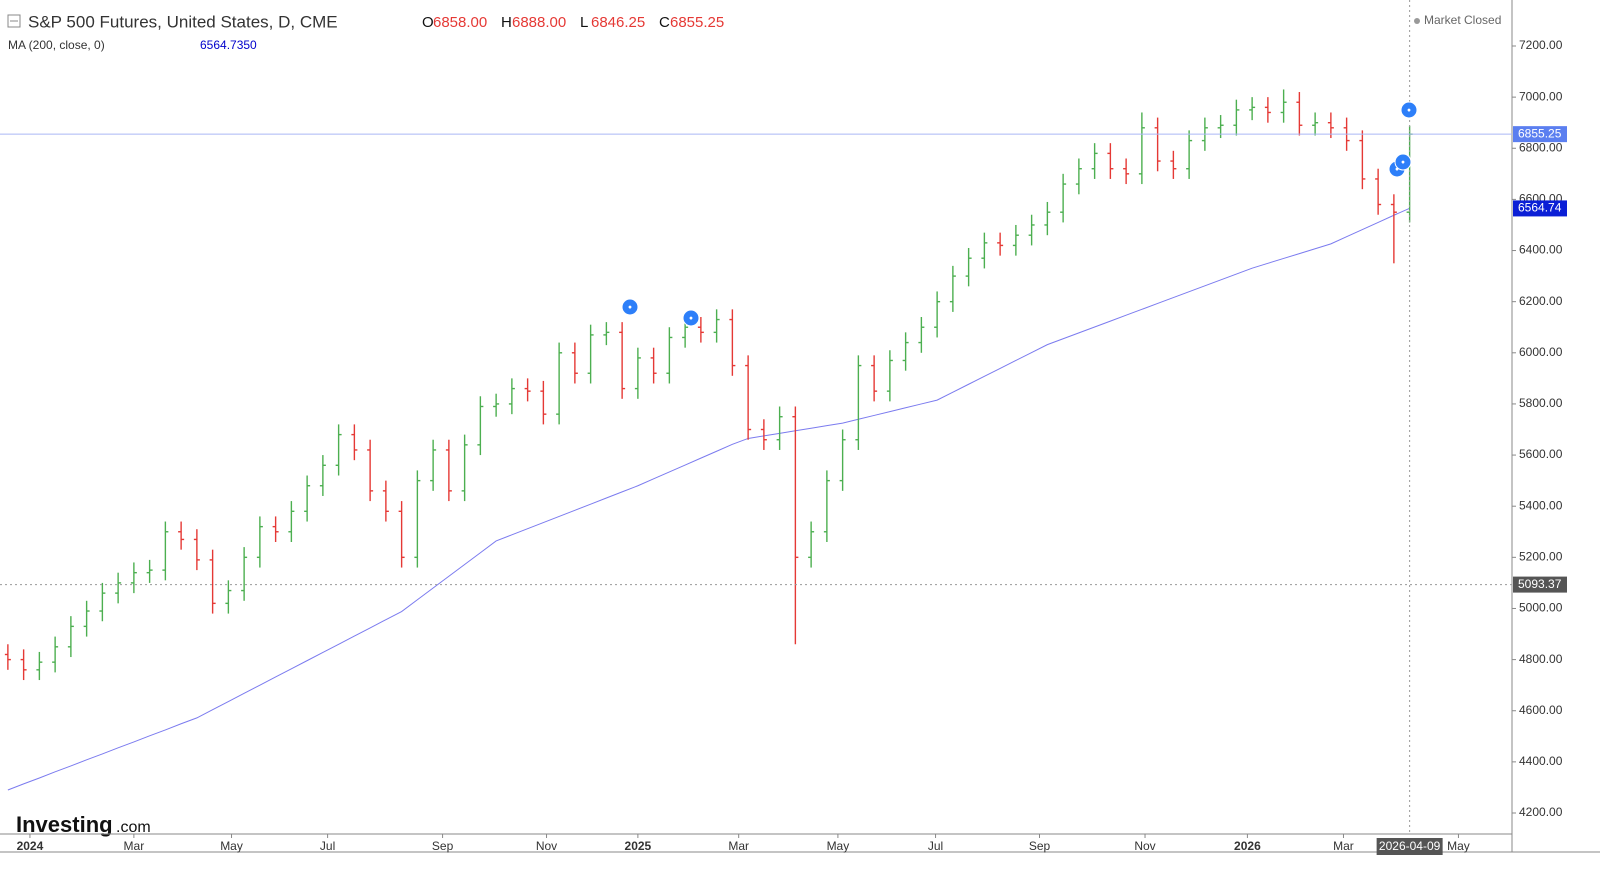 The height and width of the screenshot is (873, 1600). I want to click on x-tick-label: 2024, so click(30, 846).